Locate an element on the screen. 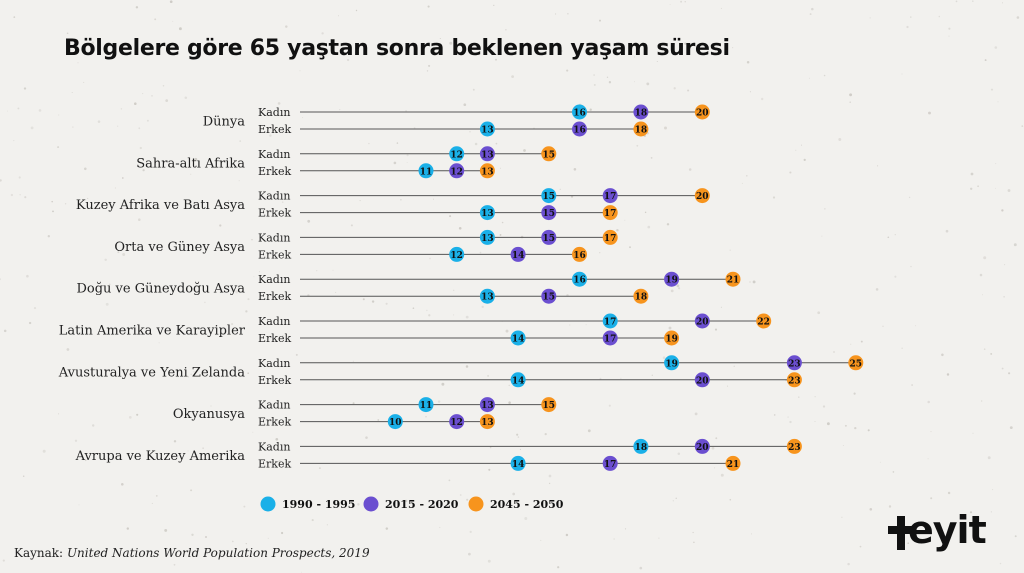  legend-label: 2045 - 2050 is located at coordinates (527, 504).